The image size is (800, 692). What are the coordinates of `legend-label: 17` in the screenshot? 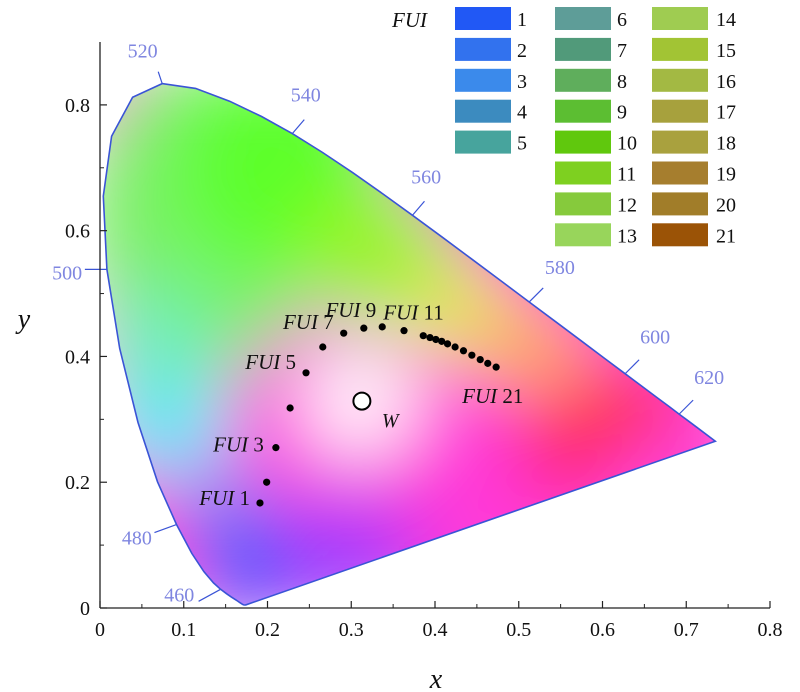 It's located at (726, 113).